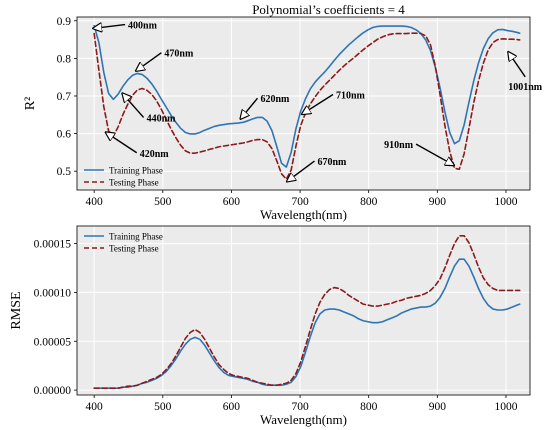 Image resolution: width=550 pixels, height=430 pixels. I want to click on r2-x-axis-label: Wavelength(nm), so click(303, 214).